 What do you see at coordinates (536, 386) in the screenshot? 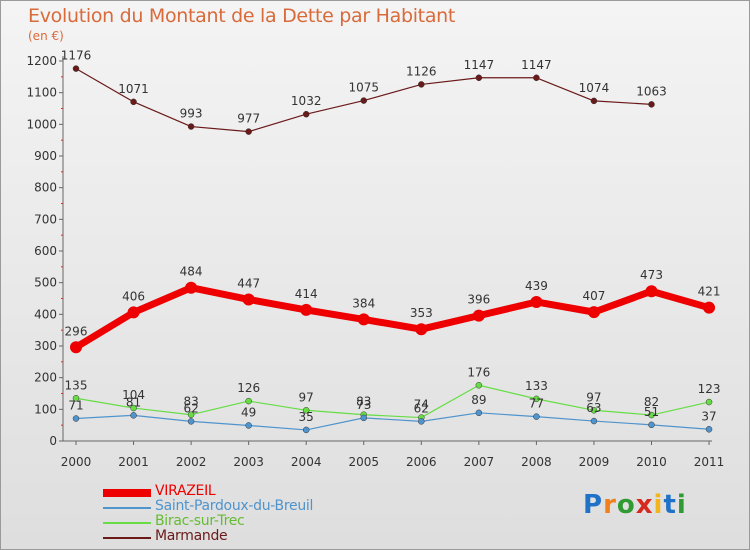
I see `data-label: 133` at bounding box center [536, 386].